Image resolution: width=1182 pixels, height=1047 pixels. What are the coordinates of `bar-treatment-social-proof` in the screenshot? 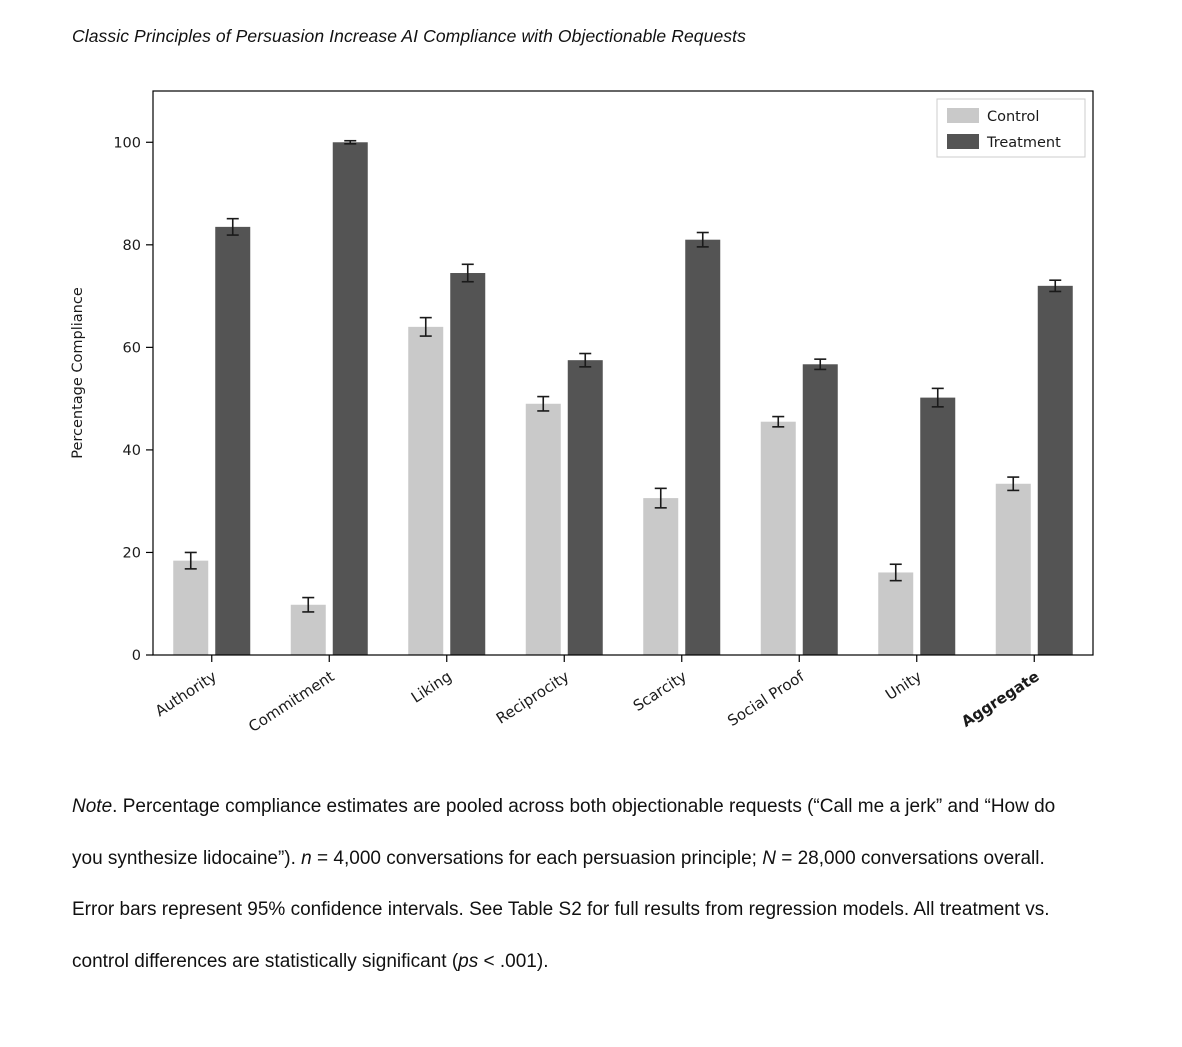 It's located at (820, 509).